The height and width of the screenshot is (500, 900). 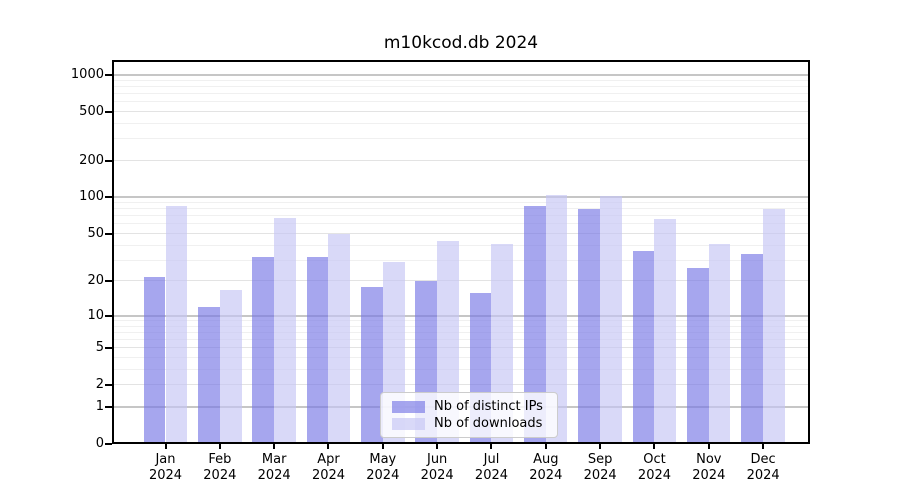 What do you see at coordinates (708, 446) in the screenshot?
I see `x-tick-mark-nov` at bounding box center [708, 446].